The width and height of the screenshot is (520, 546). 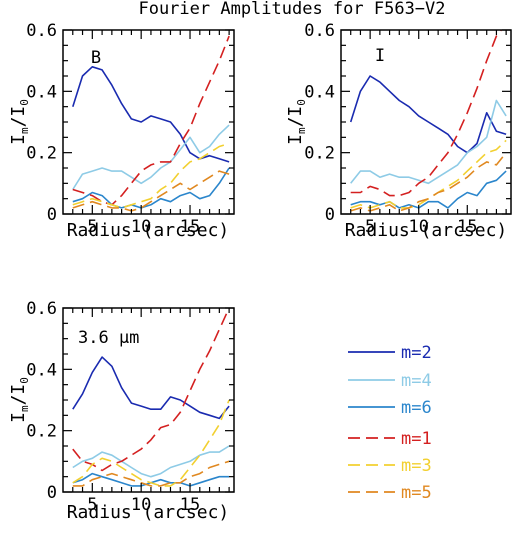 What do you see at coordinates (416, 381) in the screenshot?
I see `legend-label-m-4: m=4` at bounding box center [416, 381].